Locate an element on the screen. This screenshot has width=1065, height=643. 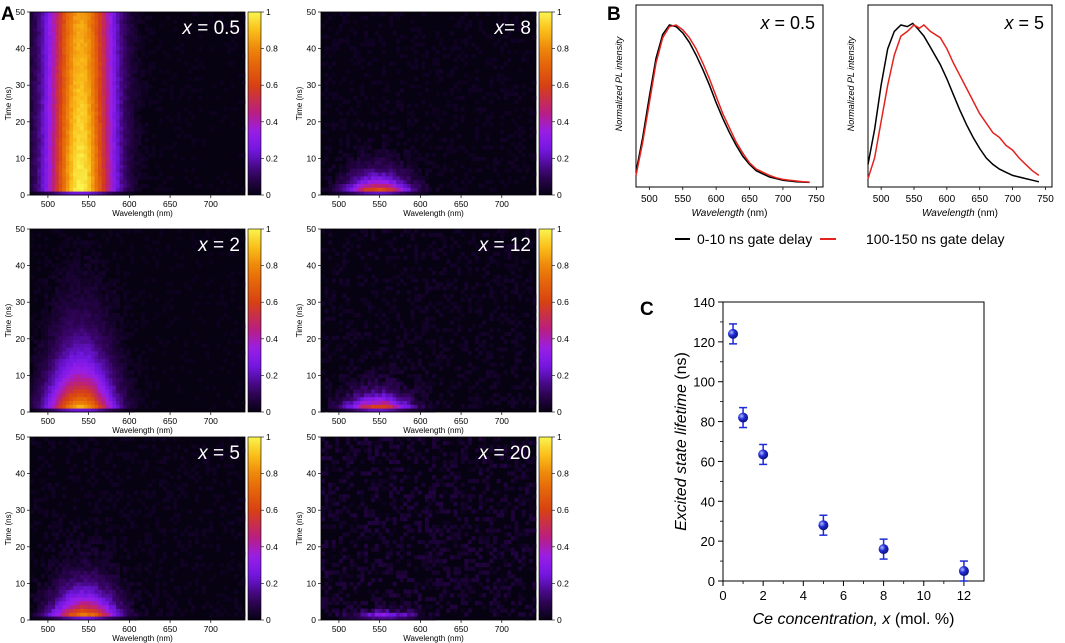
panel-label-c: C is located at coordinates (647, 309).